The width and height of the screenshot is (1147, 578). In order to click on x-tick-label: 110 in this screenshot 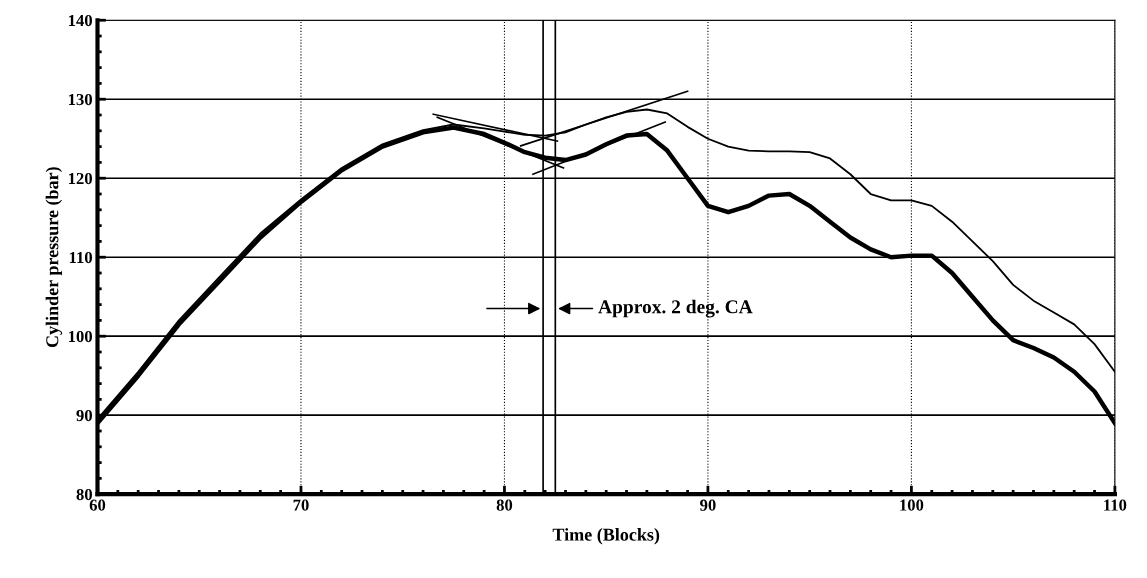, I will do `click(1115, 505)`.